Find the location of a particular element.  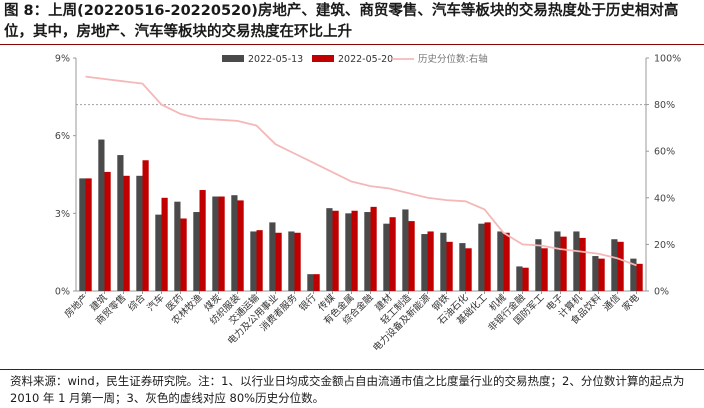

right-tick-label: 100% is located at coordinates (667, 59).